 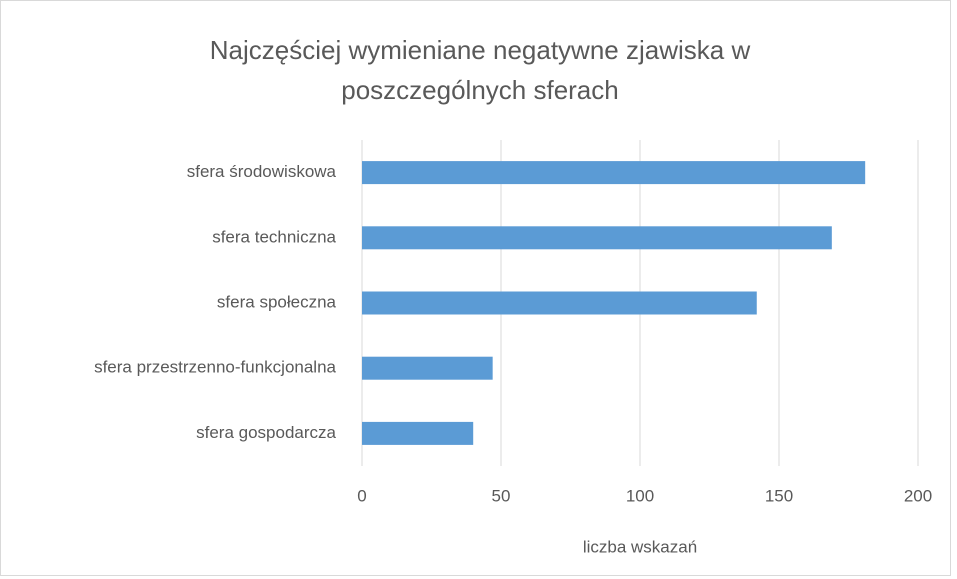 What do you see at coordinates (277, 301) in the screenshot?
I see `y-tick-label: sfera społeczna` at bounding box center [277, 301].